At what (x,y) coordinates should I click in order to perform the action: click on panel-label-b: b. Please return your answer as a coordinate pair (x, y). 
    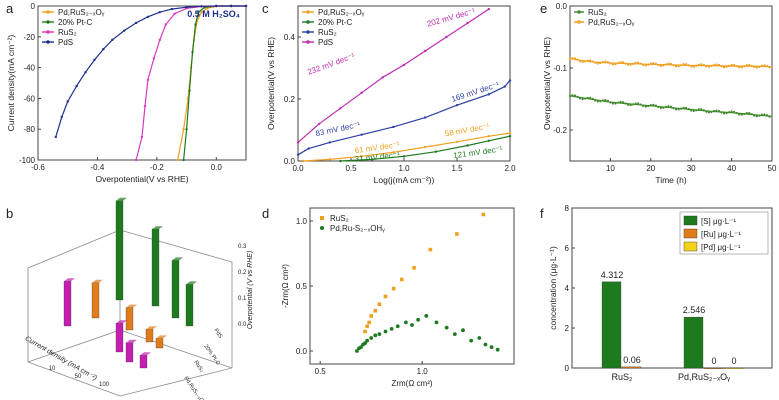
    Looking at the image, I should click on (9, 213).